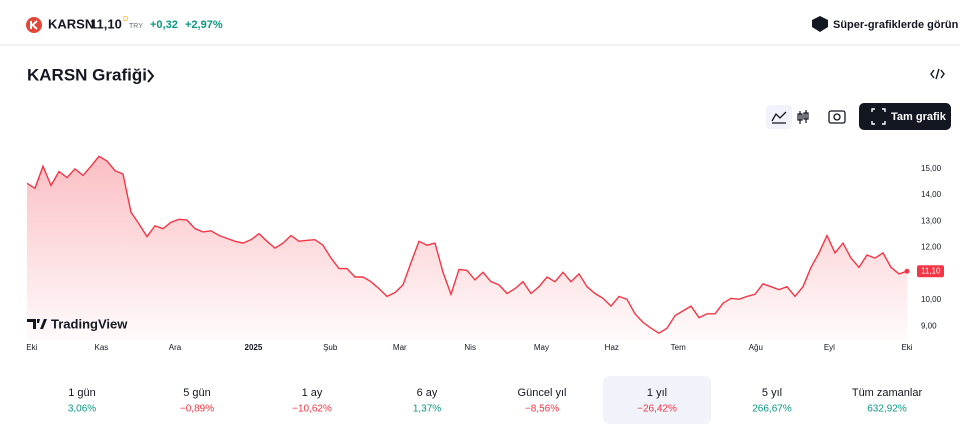 The image size is (960, 432). What do you see at coordinates (330, 347) in the screenshot?
I see `x-tick-label: Şub` at bounding box center [330, 347].